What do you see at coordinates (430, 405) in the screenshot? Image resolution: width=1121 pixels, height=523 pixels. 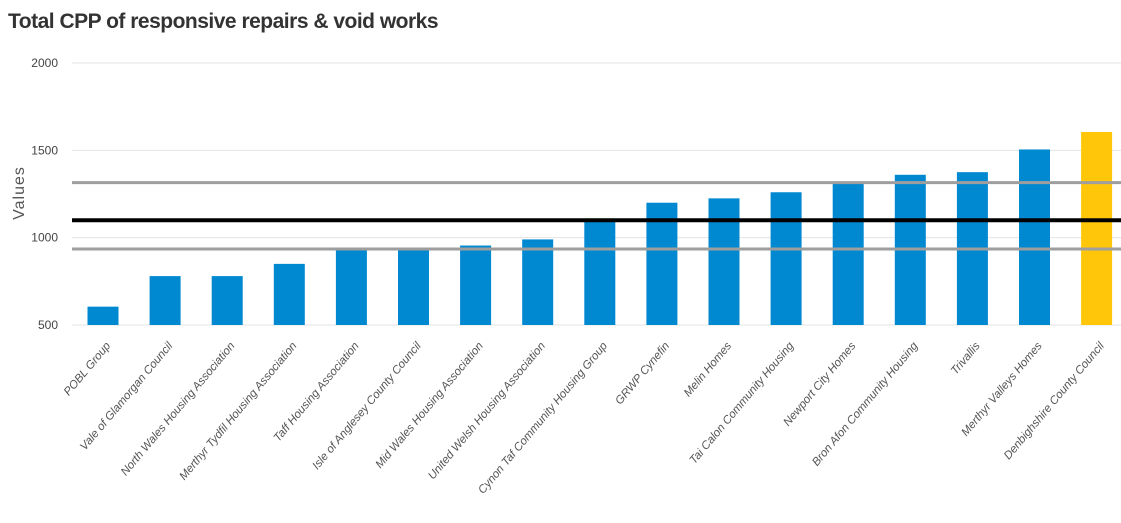 I see `x-category-label: Mid Wales Housing Association` at bounding box center [430, 405].